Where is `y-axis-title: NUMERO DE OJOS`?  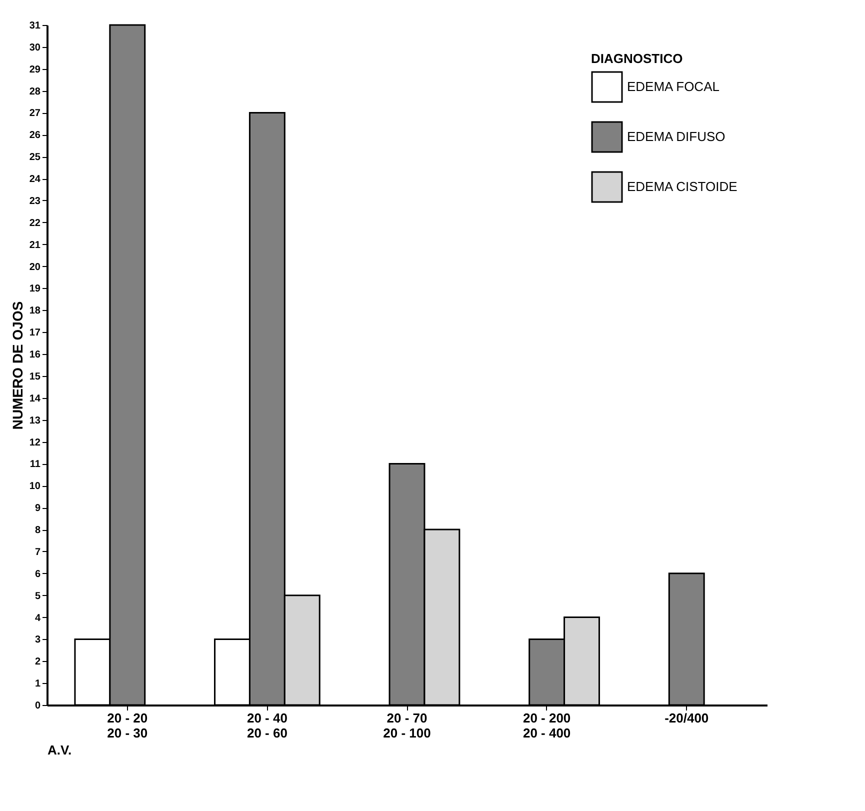 y-axis-title: NUMERO DE OJOS is located at coordinates (17, 365).